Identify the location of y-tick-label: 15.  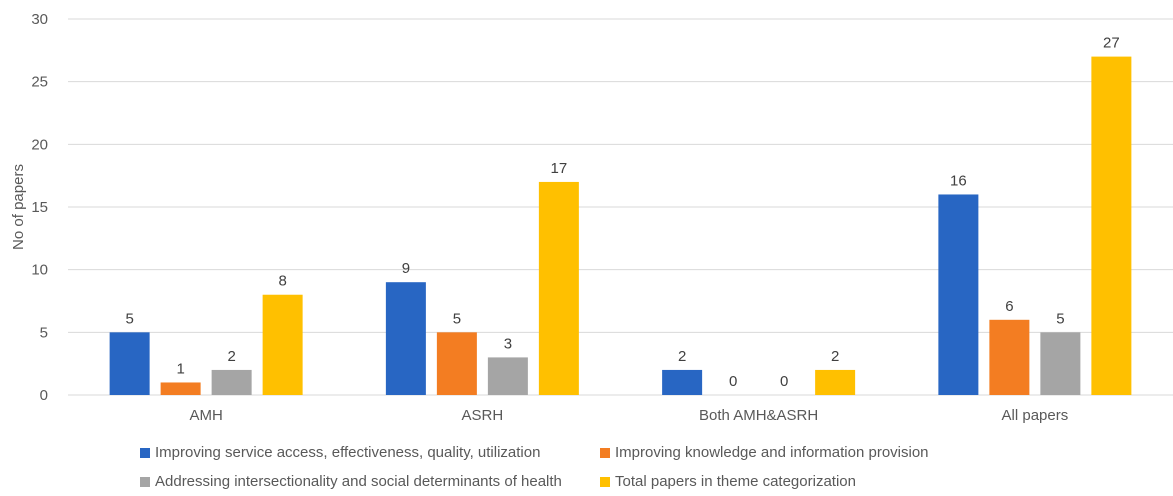
(39, 207).